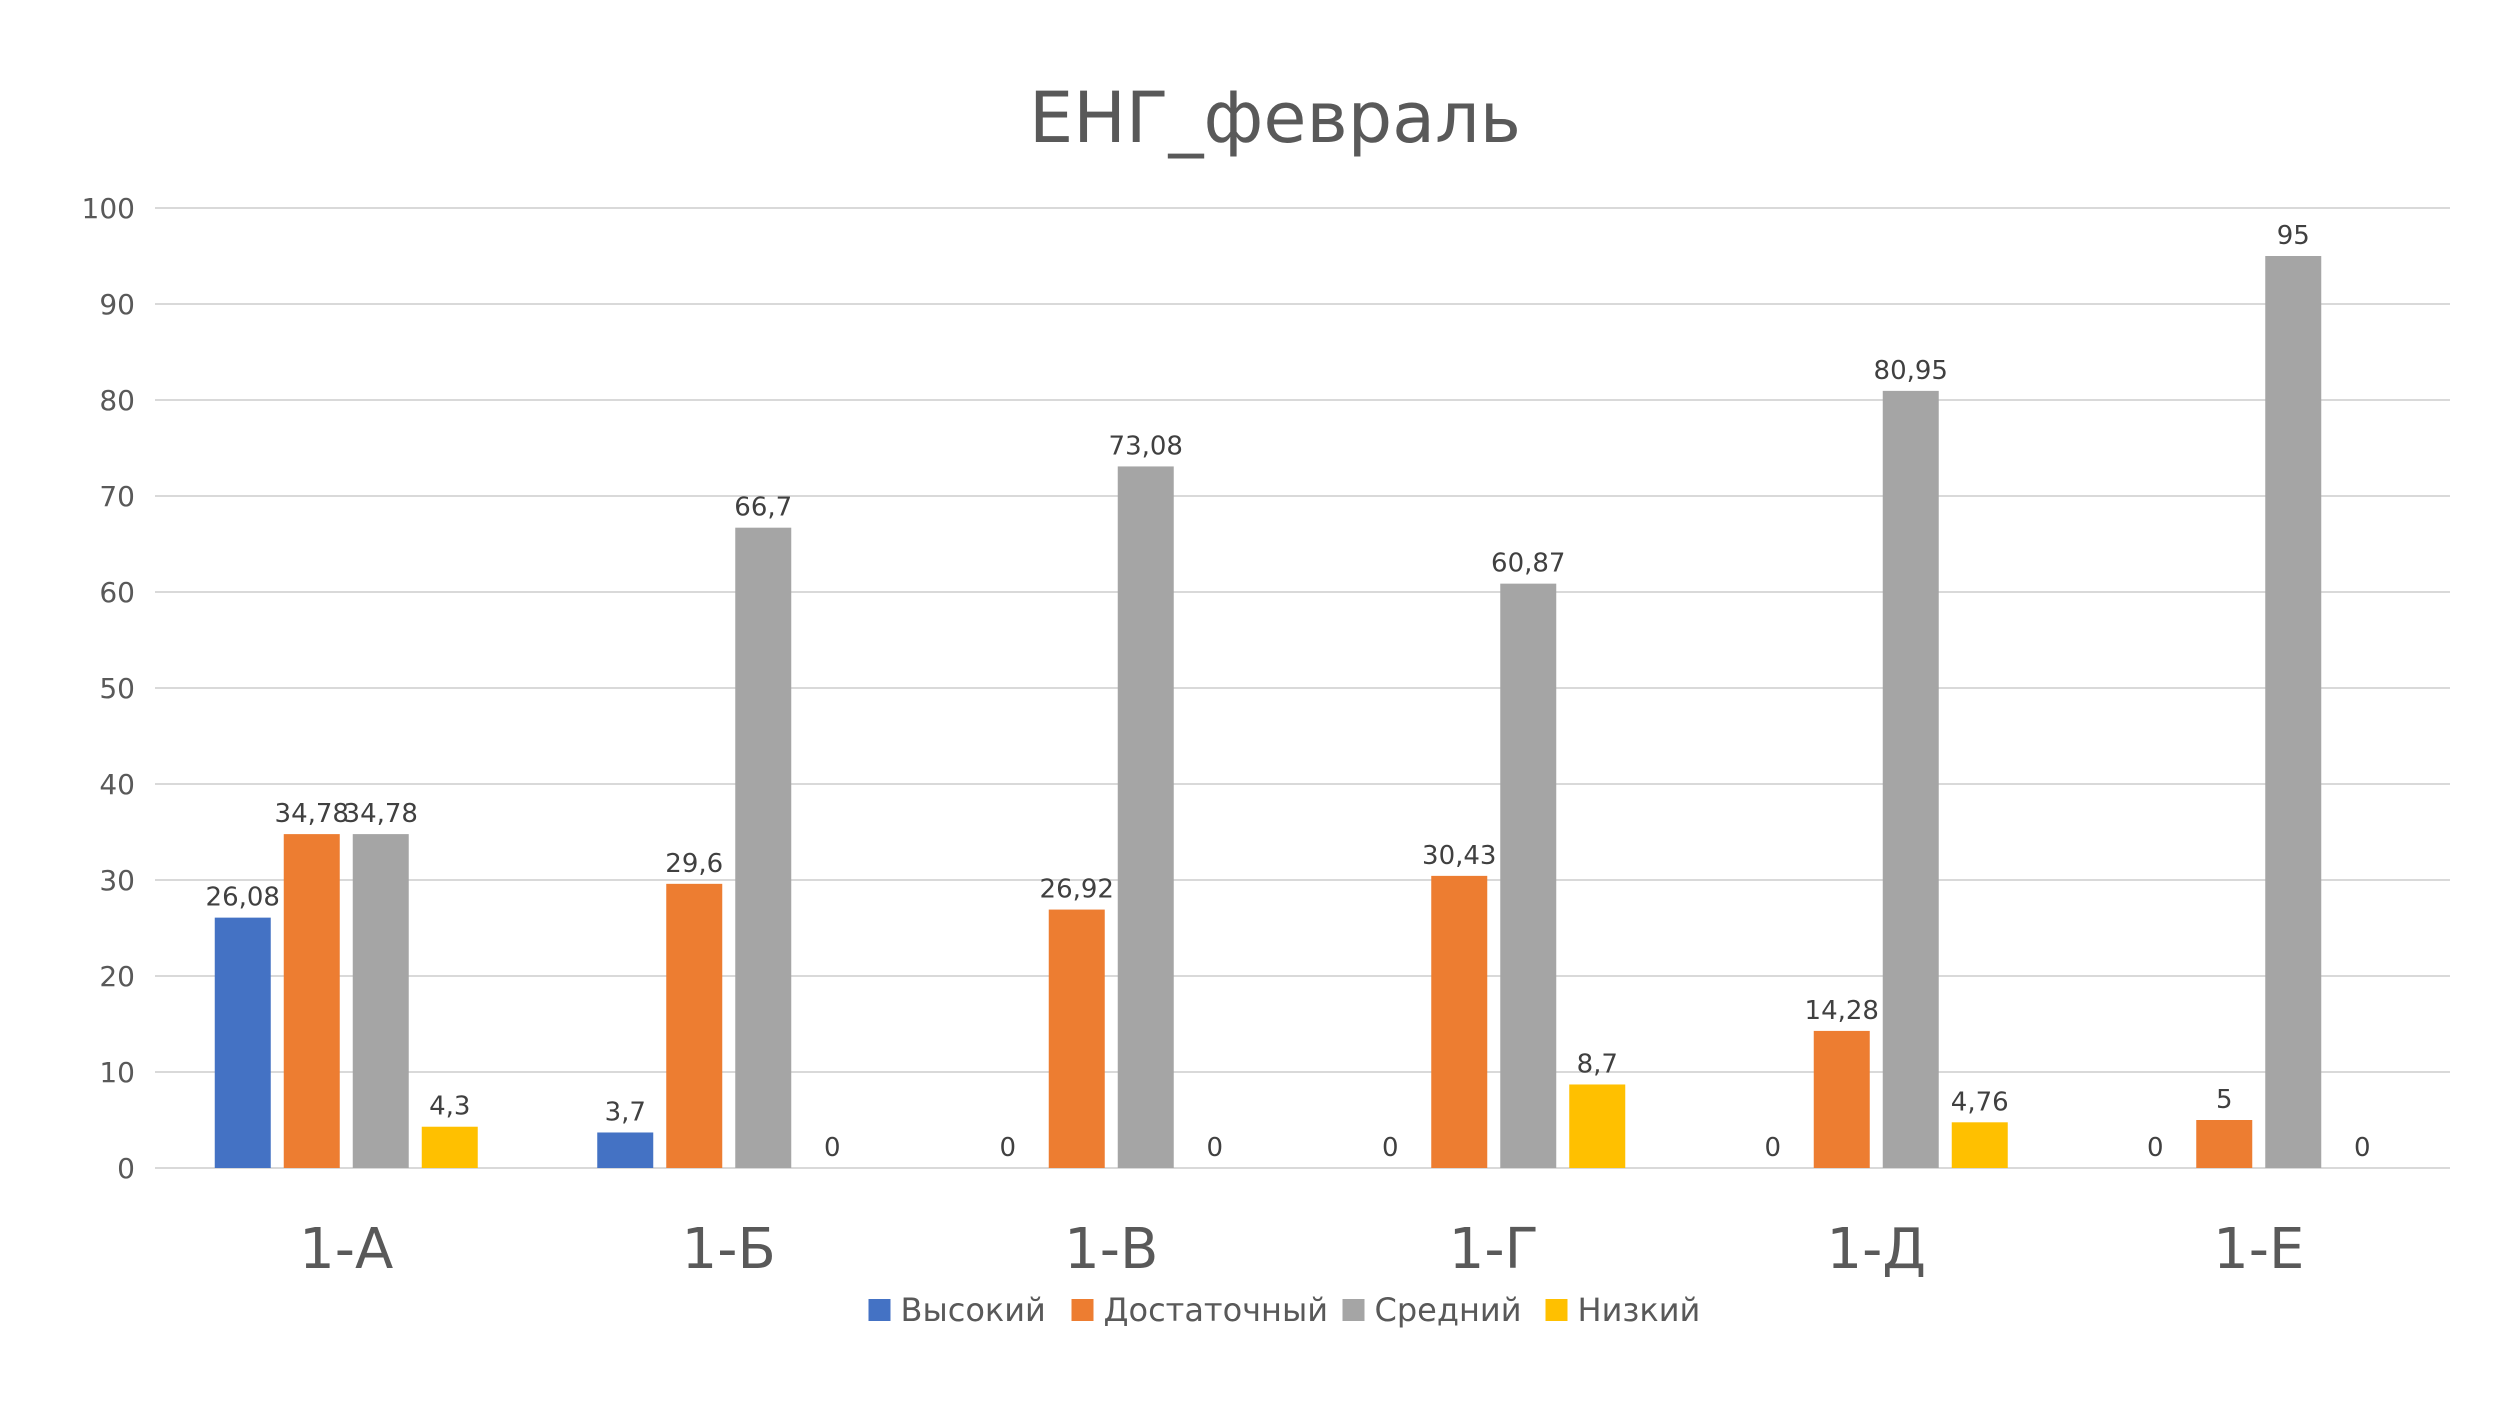 The height and width of the screenshot is (1406, 2500). What do you see at coordinates (2293, 236) in the screenshot?
I see `data-label: 95` at bounding box center [2293, 236].